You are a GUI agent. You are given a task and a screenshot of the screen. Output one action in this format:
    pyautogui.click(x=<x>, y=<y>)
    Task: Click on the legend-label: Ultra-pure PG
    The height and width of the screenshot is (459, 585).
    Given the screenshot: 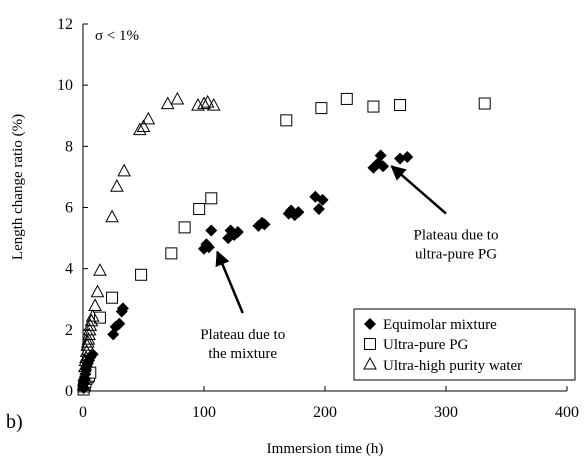 What is the action you would take?
    pyautogui.click(x=426, y=345)
    